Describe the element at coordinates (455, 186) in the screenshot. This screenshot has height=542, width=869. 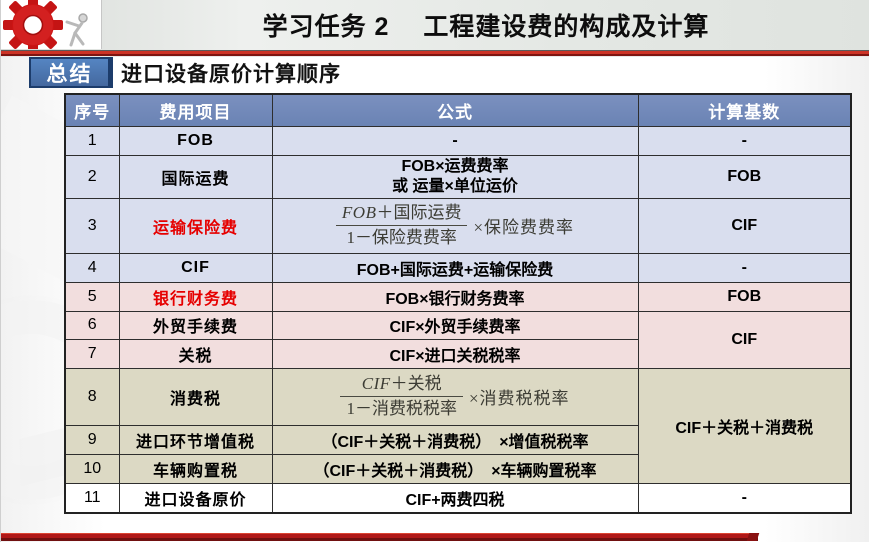
I see `formula-line-2: 或 运量×单位运价` at that location.